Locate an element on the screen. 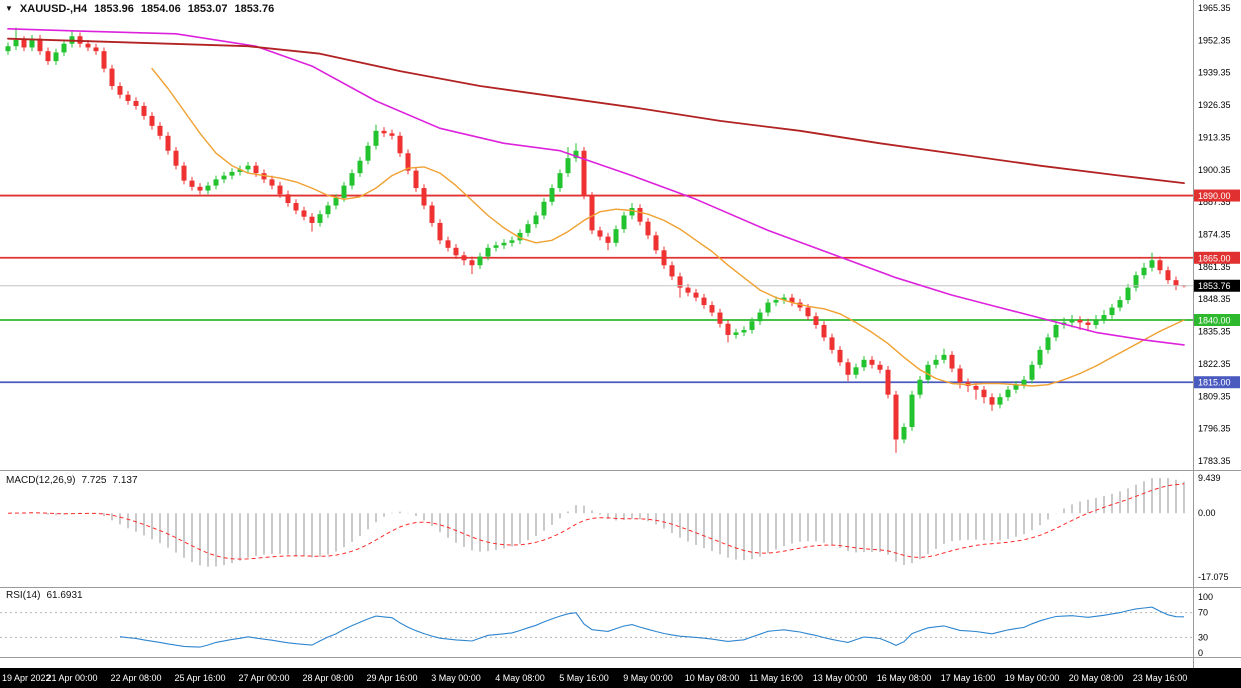 The width and height of the screenshot is (1241, 688). macd-axis-label: 9.439 is located at coordinates (1209, 478).